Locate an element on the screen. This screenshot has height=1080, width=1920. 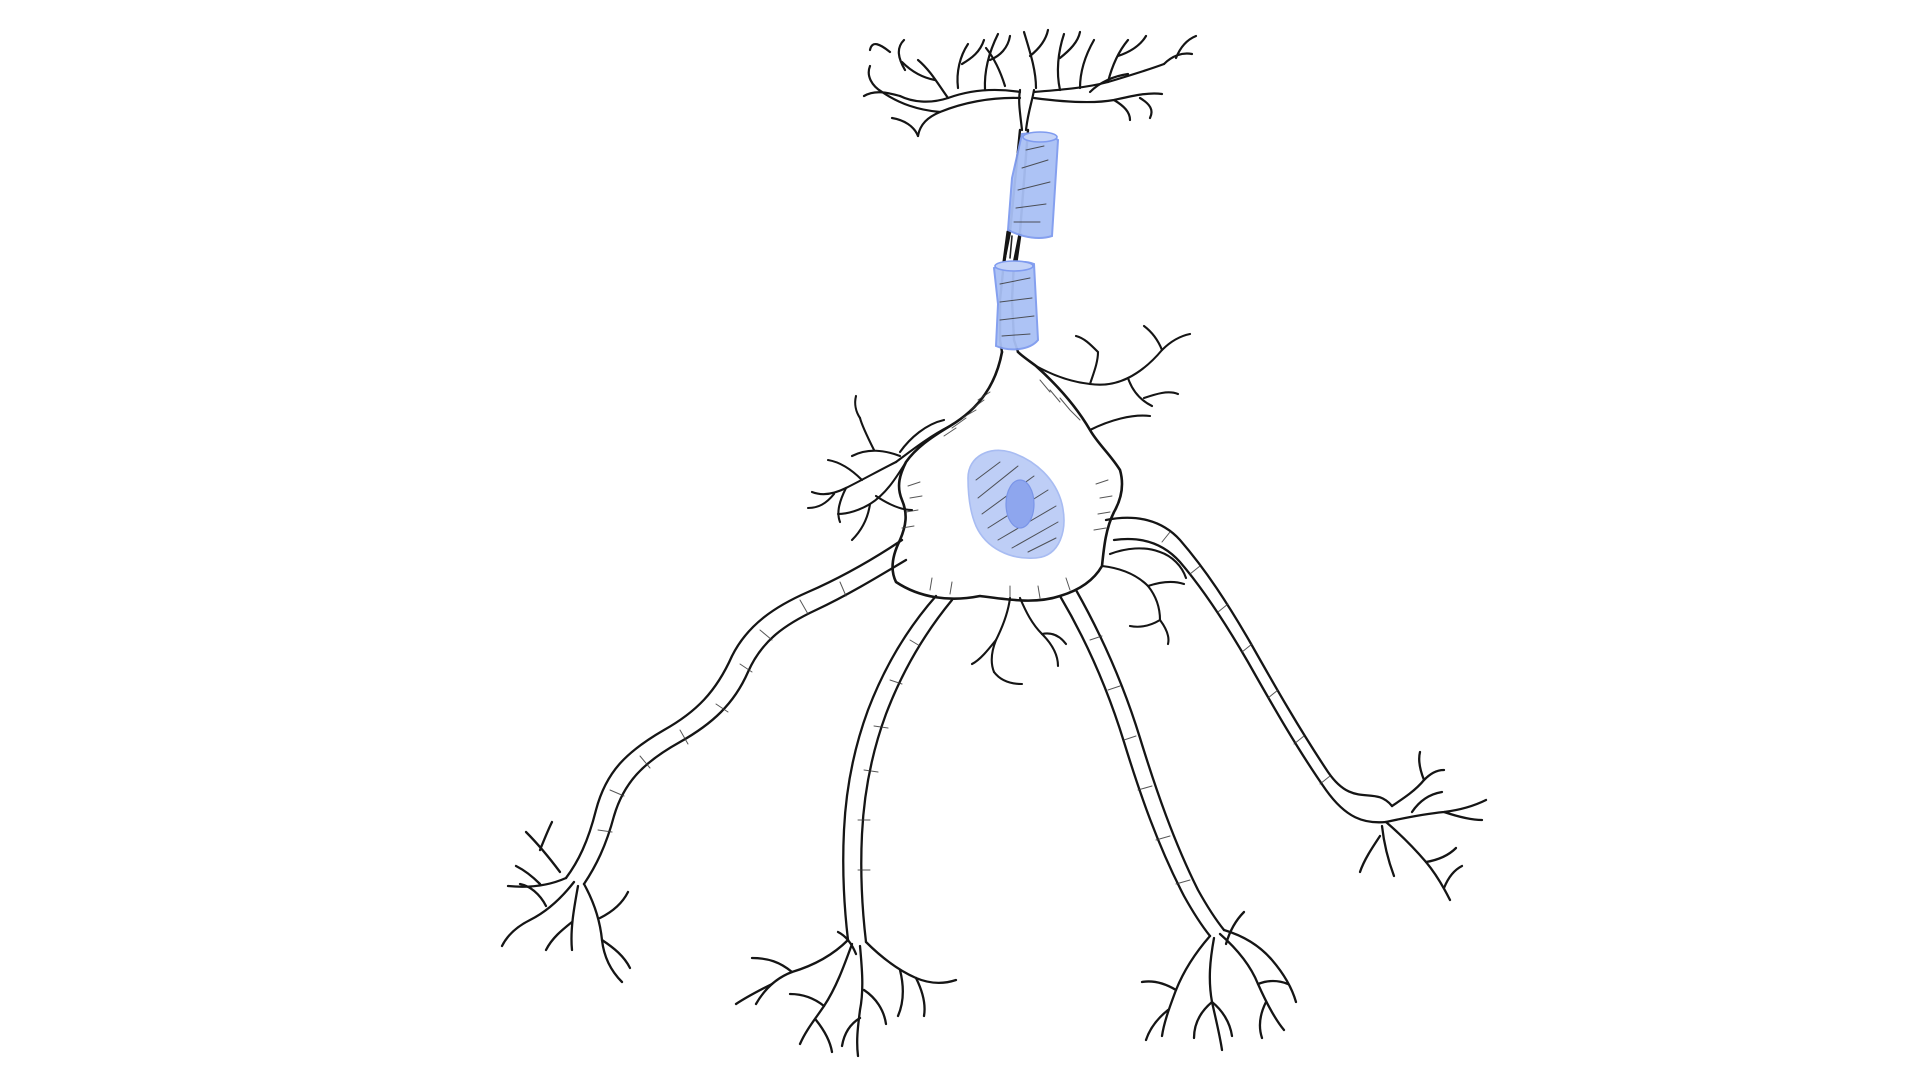
dendrite-lower-right is located at coordinates (1178, 820).